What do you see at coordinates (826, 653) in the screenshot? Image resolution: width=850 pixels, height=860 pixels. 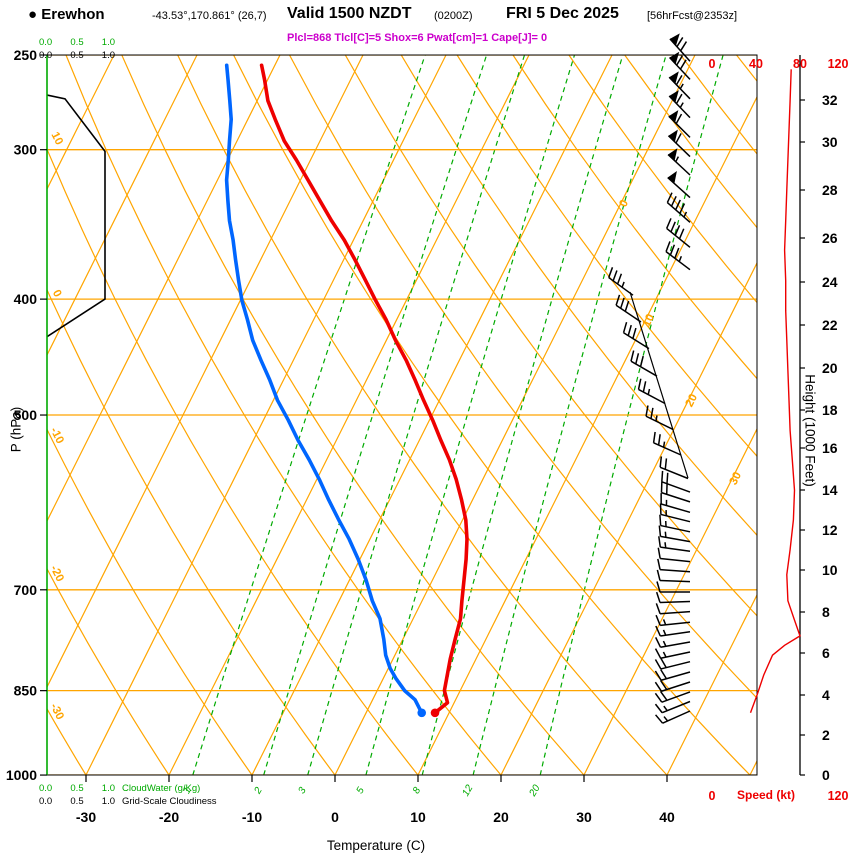 I see `height-tick-label: 6` at bounding box center [826, 653].